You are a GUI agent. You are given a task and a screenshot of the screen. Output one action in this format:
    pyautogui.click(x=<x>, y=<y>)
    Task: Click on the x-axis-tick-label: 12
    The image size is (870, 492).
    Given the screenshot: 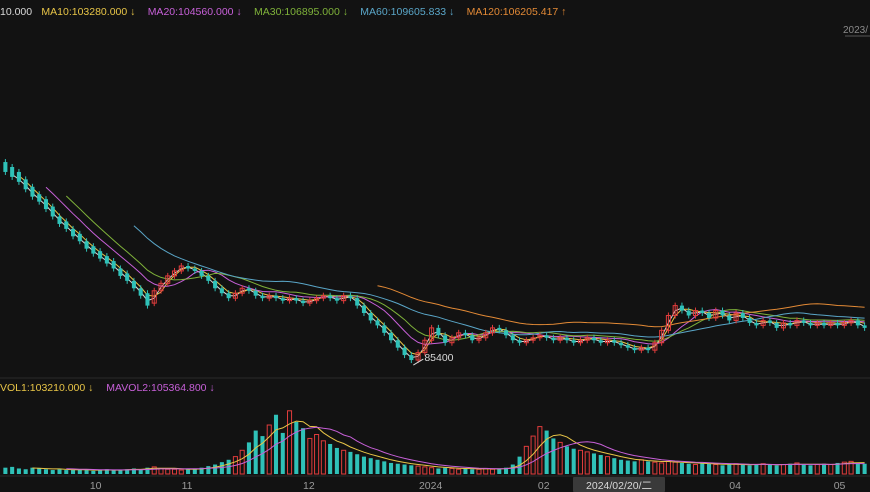 What is the action you would take?
    pyautogui.click(x=309, y=486)
    